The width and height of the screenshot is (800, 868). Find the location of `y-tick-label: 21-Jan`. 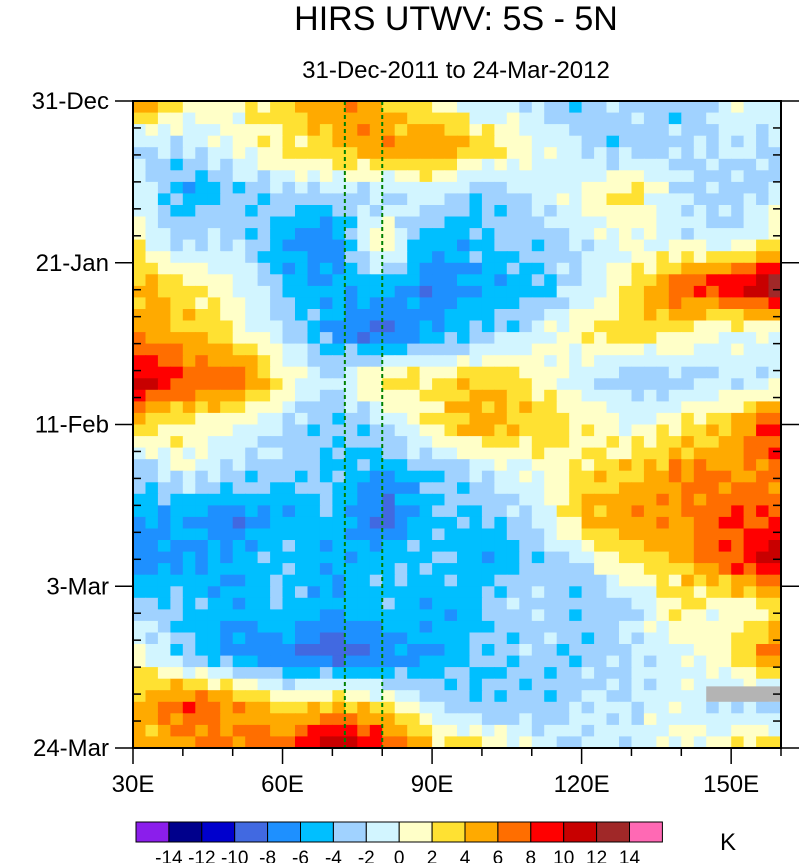

y-tick-label: 21-Jan is located at coordinates (72, 263).